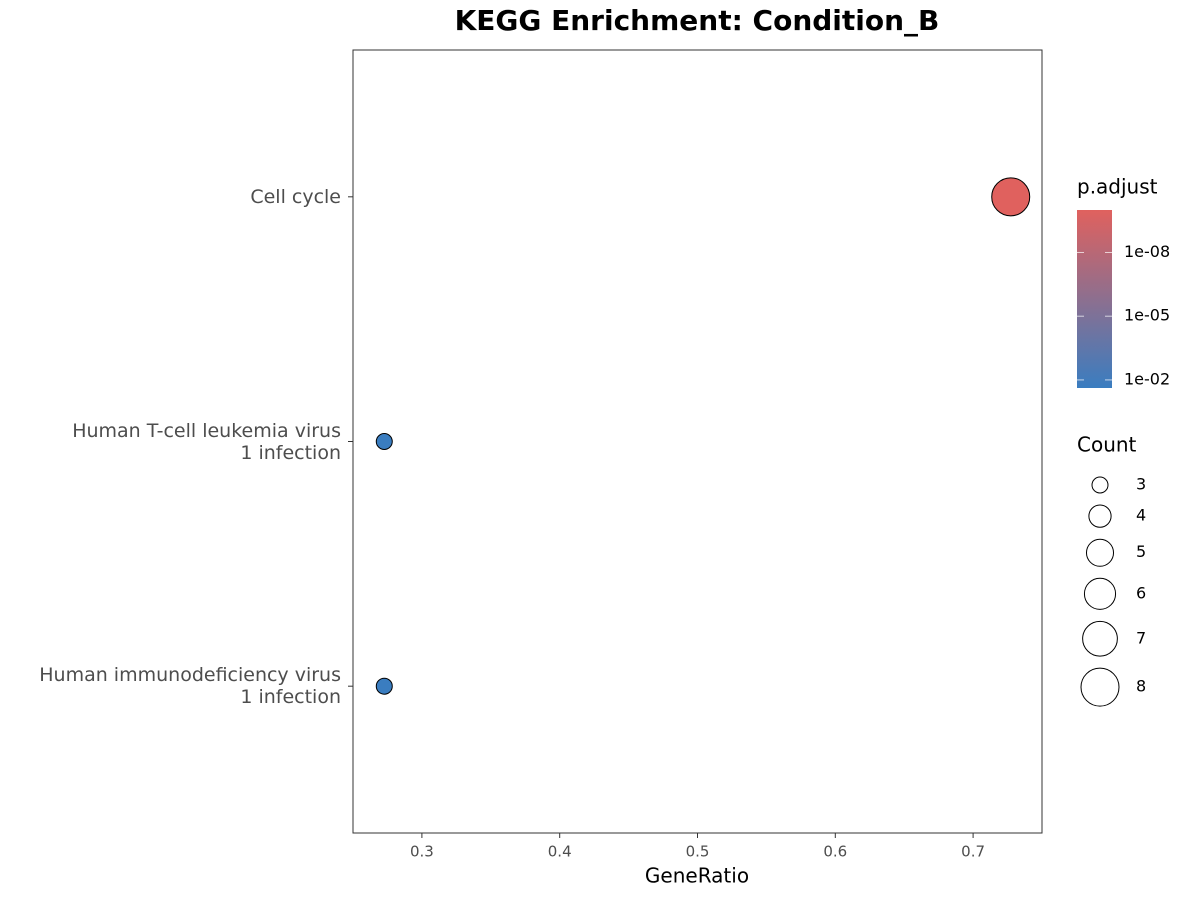  What do you see at coordinates (422, 852) in the screenshot?
I see `x-tick-label: 0.3` at bounding box center [422, 852].